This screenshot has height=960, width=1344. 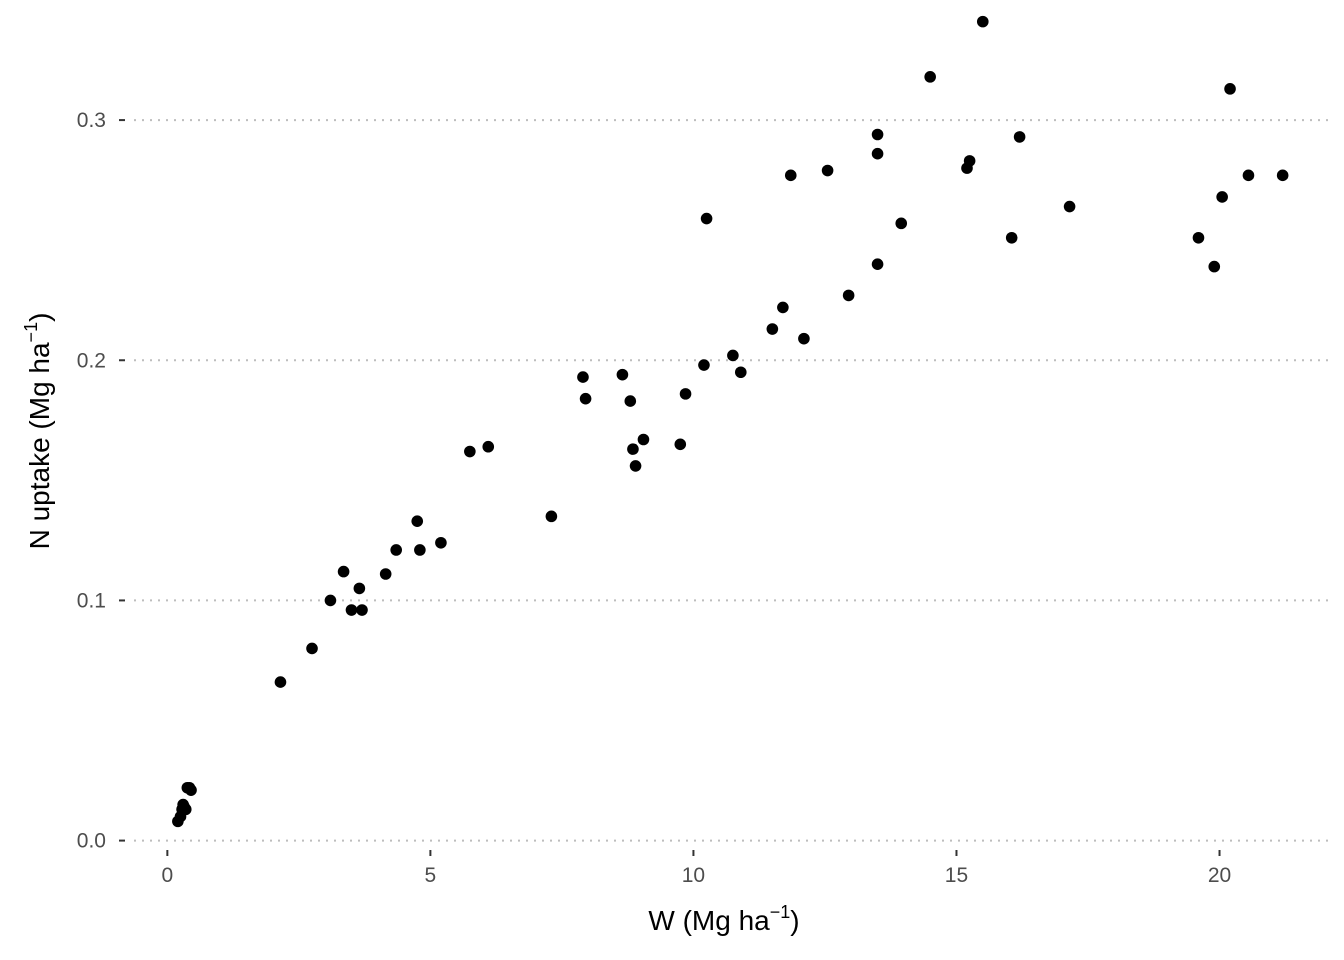 What do you see at coordinates (39, 317) in the screenshot?
I see `y-axis-title-close: )` at bounding box center [39, 317].